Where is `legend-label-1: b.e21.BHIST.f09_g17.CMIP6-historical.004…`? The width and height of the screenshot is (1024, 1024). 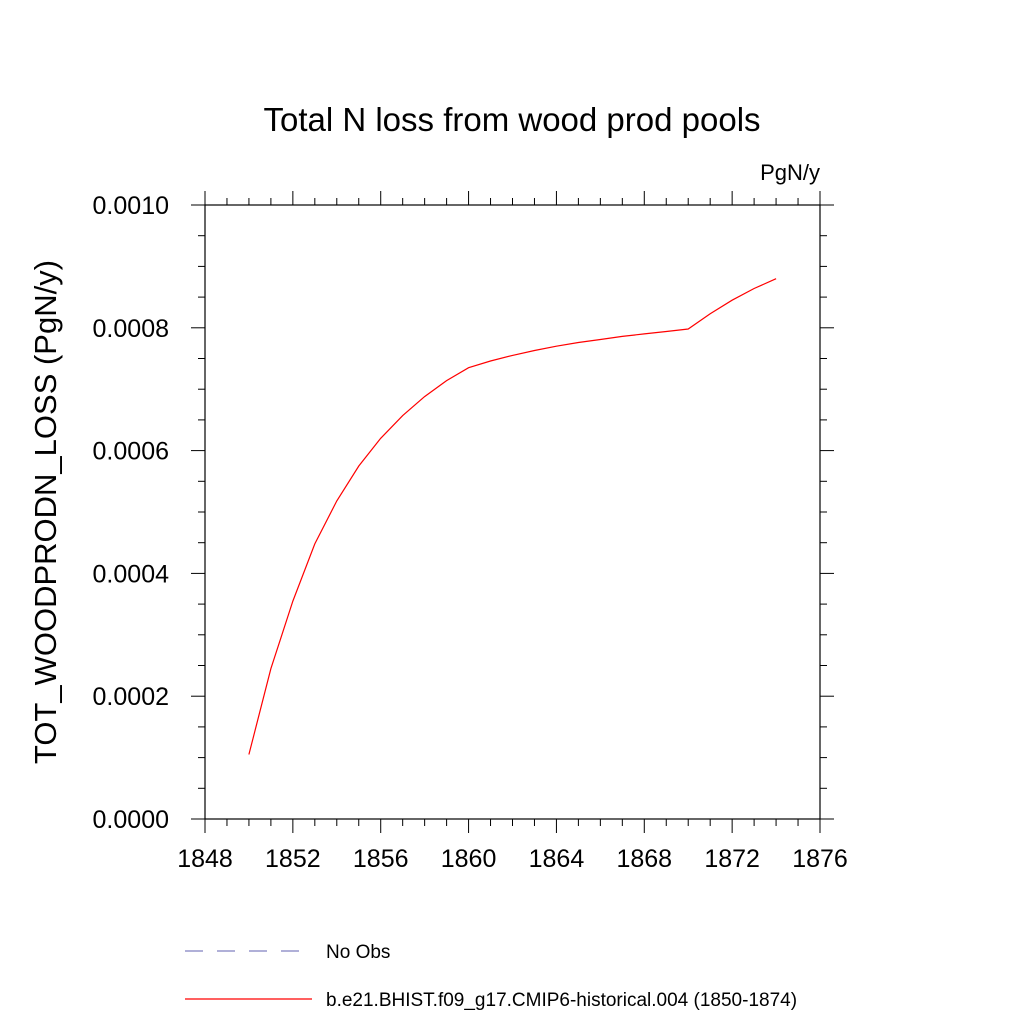
legend-label-1: b.e21.BHIST.f09_g17.CMIP6-historical.004… is located at coordinates (561, 1000).